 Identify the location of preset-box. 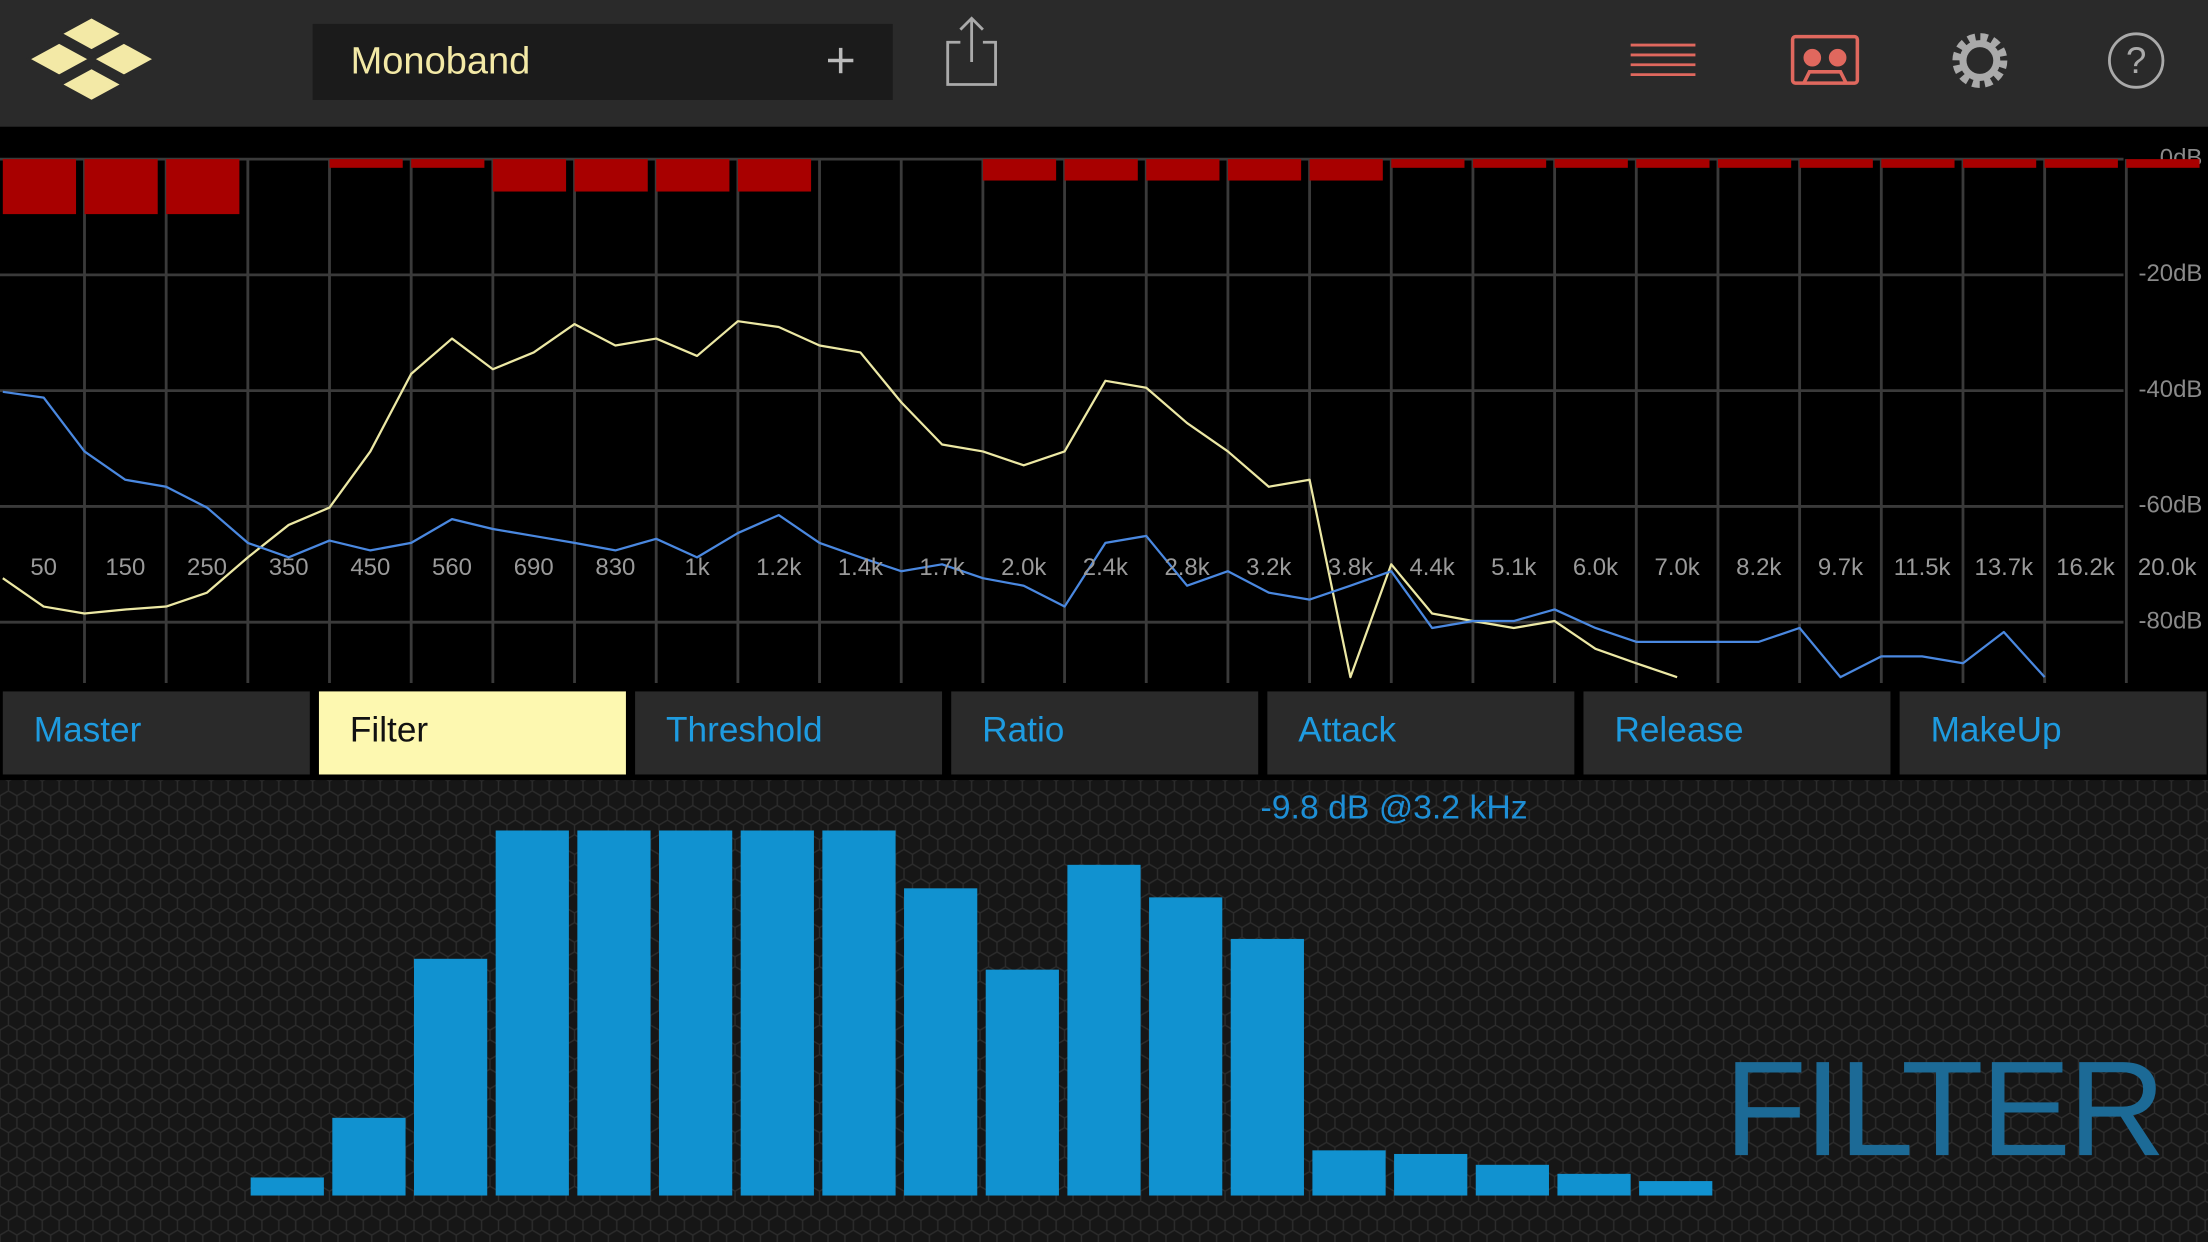
(602, 61).